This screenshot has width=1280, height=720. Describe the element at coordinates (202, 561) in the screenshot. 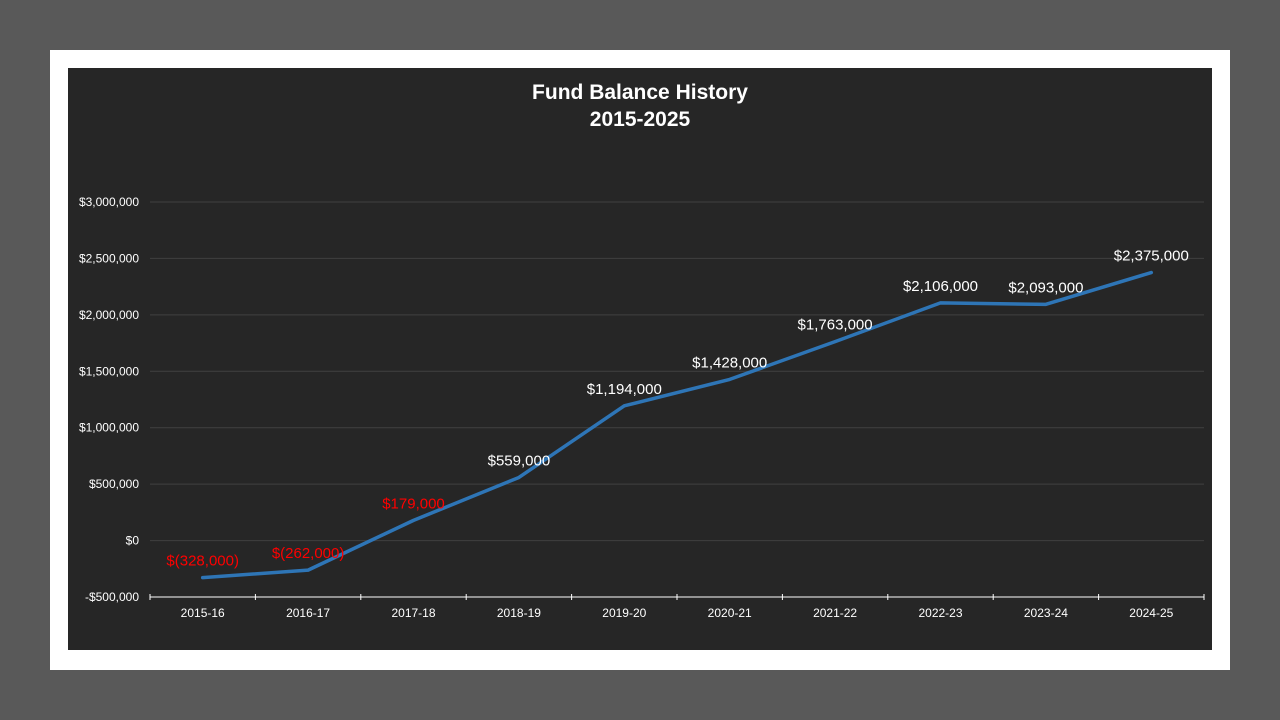

I see `data-label: $(328,000)` at that location.